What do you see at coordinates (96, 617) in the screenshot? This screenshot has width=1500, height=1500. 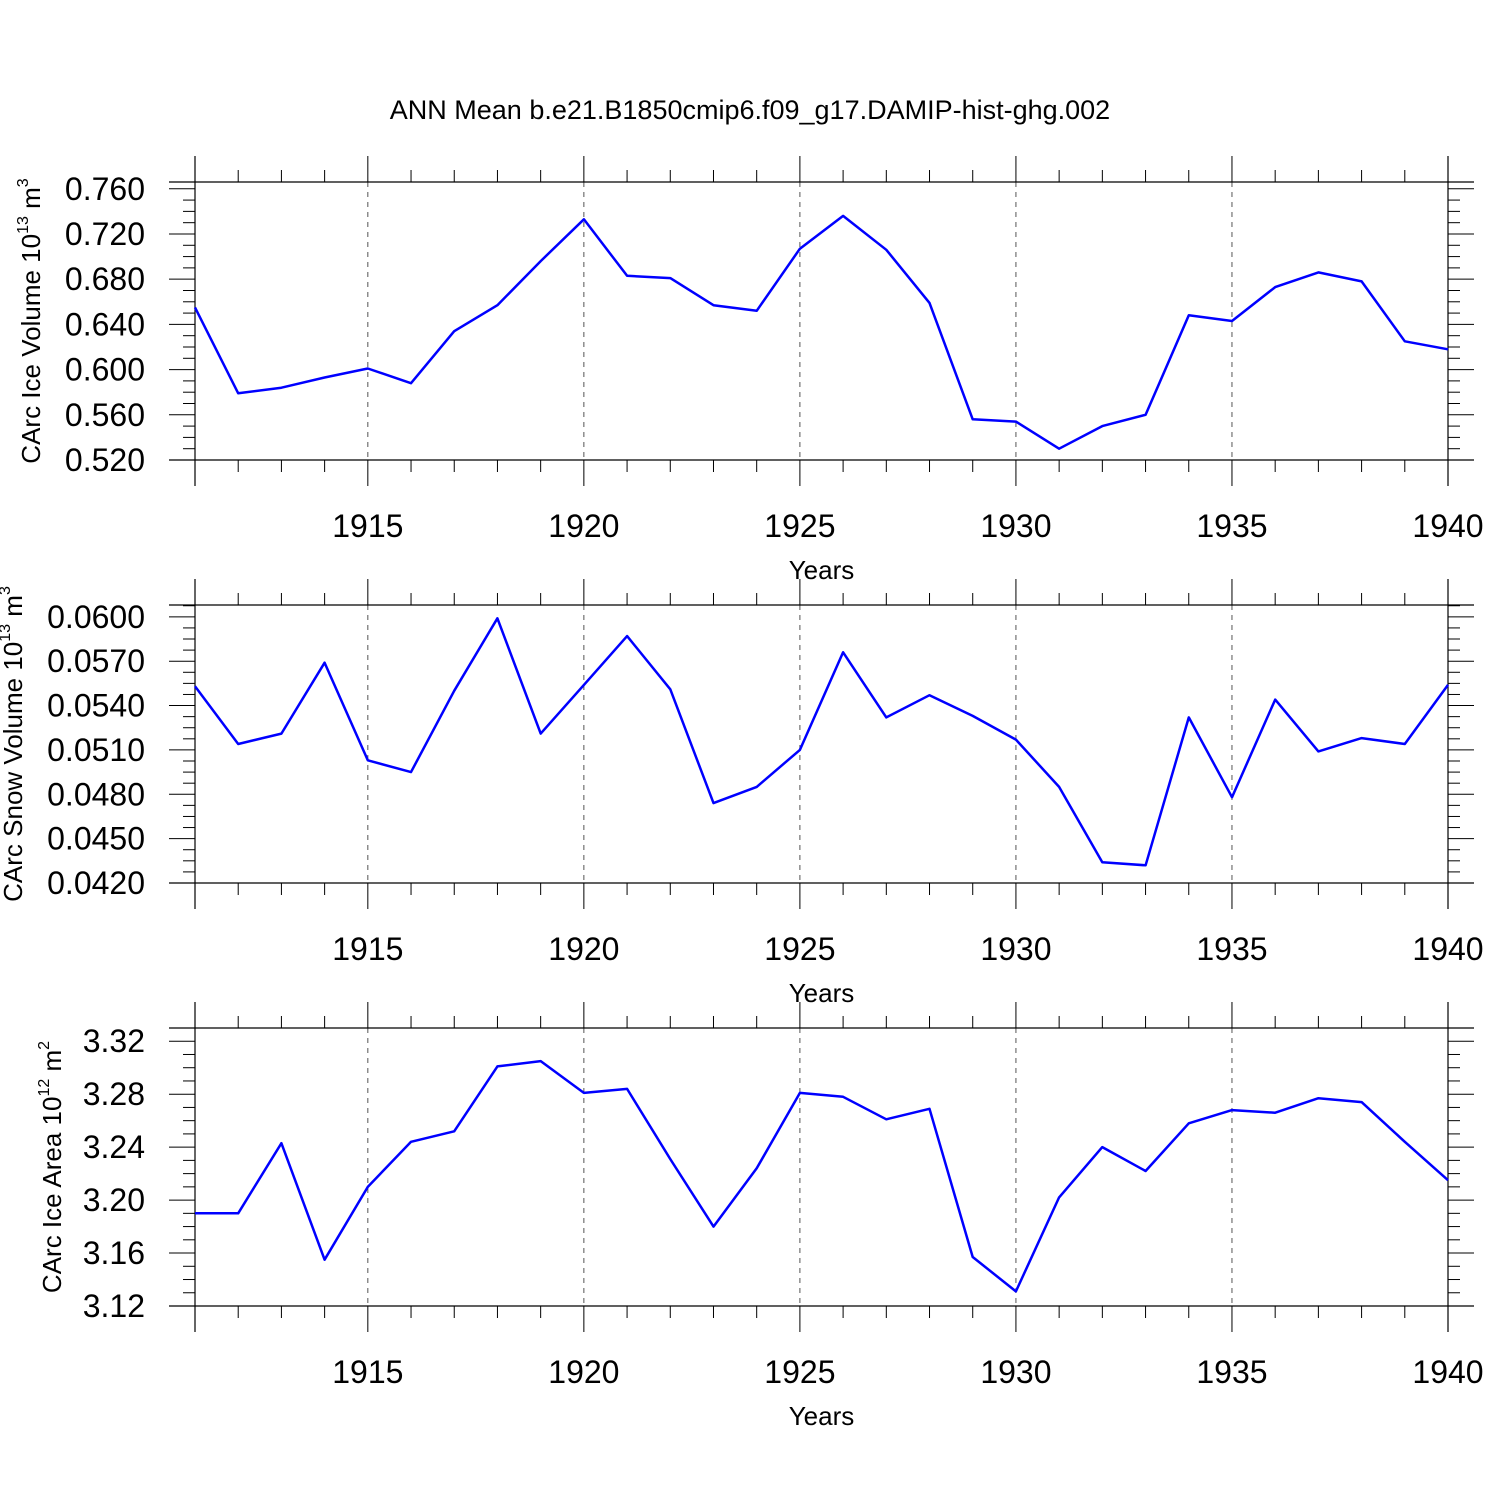 I see `y-tick-label: 0.0600` at bounding box center [96, 617].